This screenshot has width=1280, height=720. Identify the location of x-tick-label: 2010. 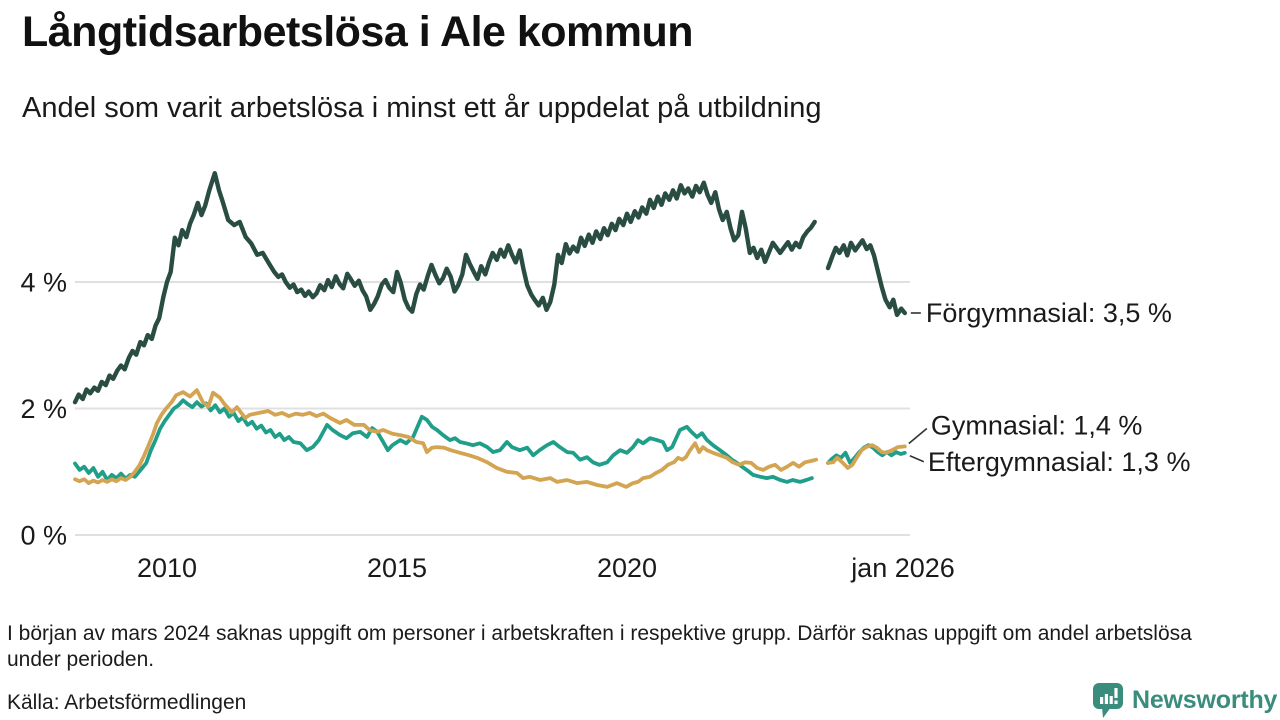
(167, 568).